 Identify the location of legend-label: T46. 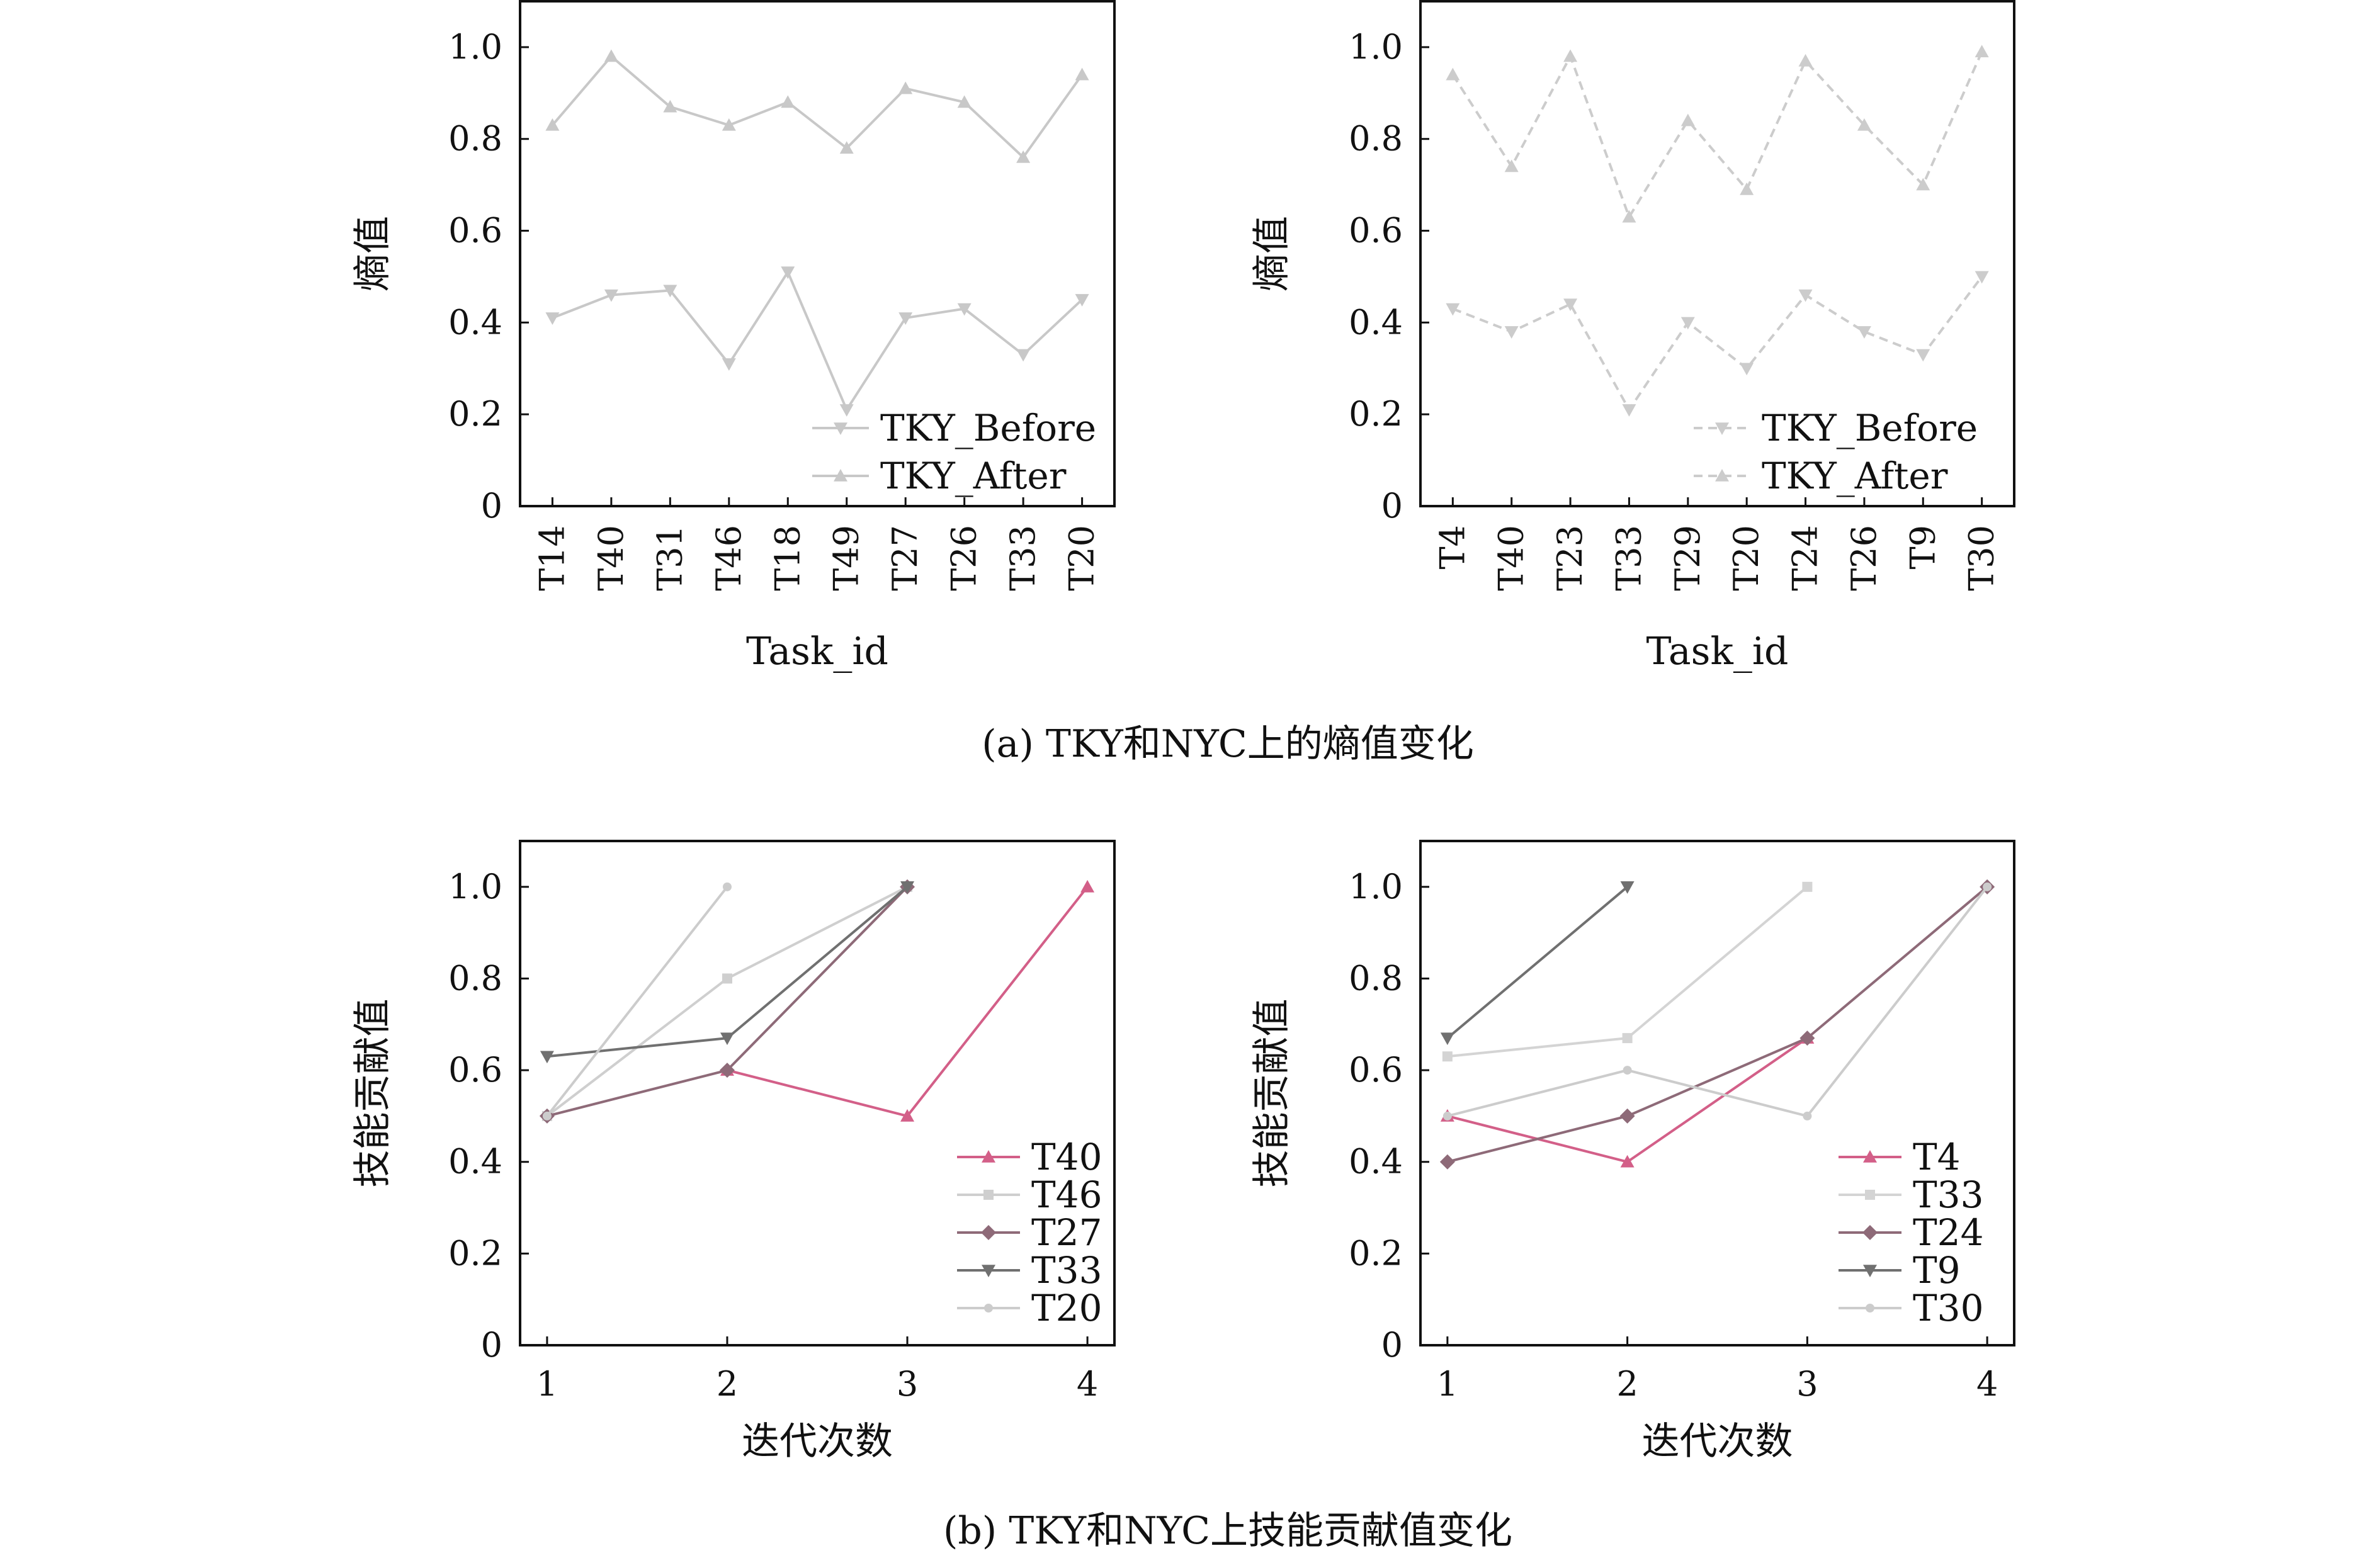
(1066, 1194).